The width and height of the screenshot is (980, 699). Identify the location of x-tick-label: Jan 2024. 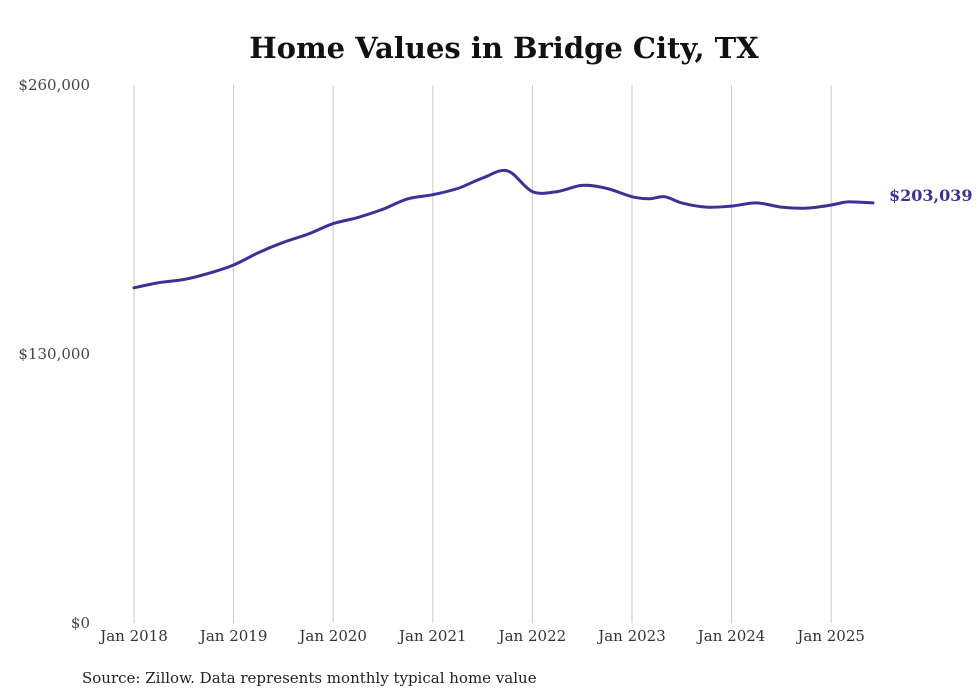
(731, 636).